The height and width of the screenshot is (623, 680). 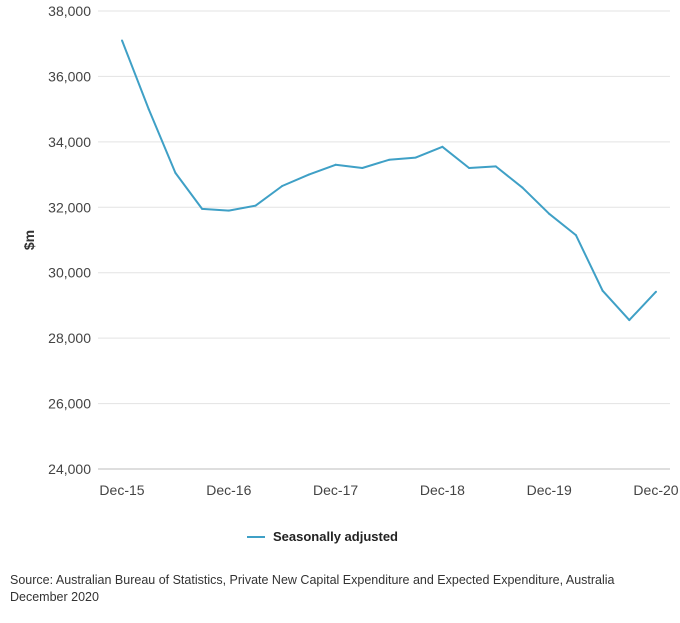 I want to click on legend: Seasonally adjusted, so click(x=322, y=536).